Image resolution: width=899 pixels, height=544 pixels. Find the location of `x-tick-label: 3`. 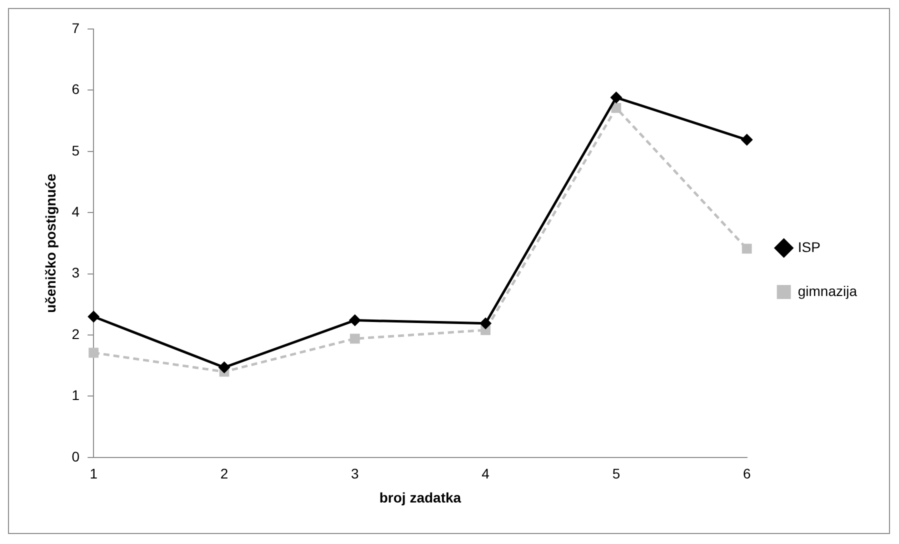

x-tick-label: 3 is located at coordinates (355, 474).